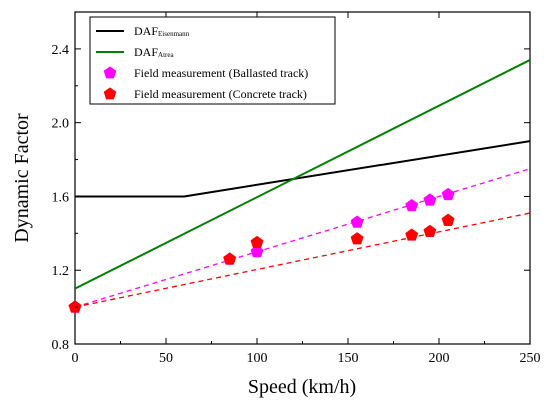 The image size is (550, 403). What do you see at coordinates (61, 345) in the screenshot?
I see `y-tick-label: 0.8` at bounding box center [61, 345].